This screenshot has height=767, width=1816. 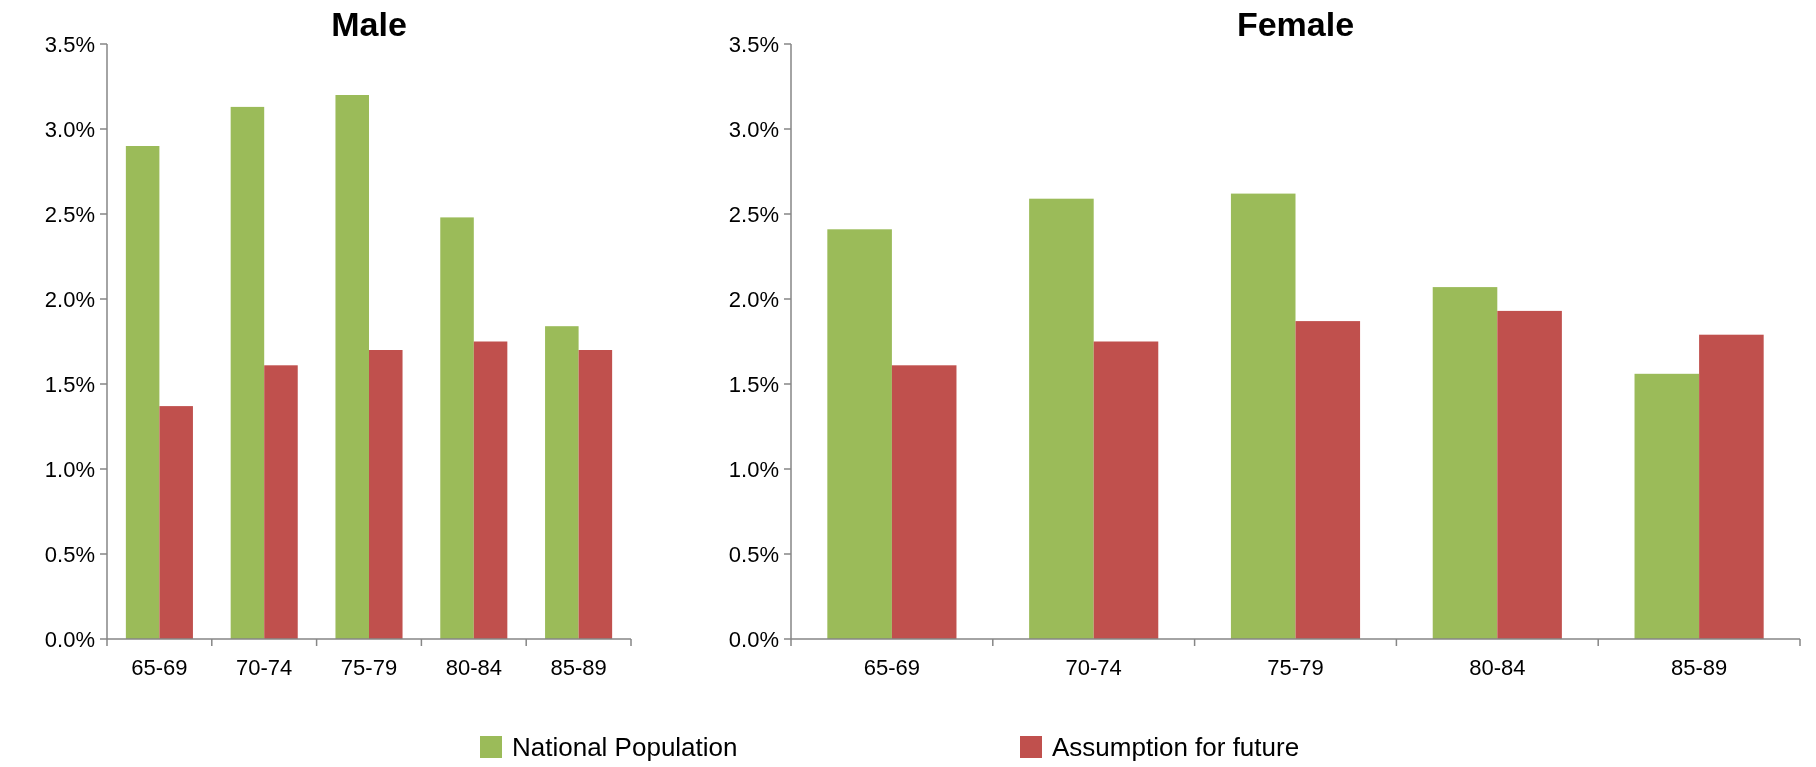 I want to click on chart-title: Female, so click(x=1295, y=24).